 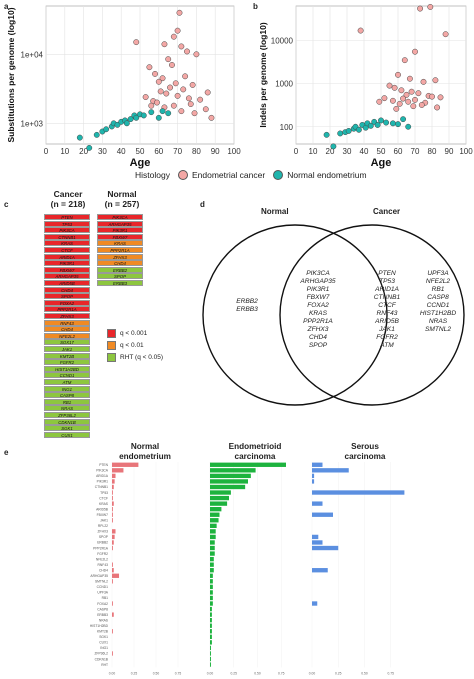 I want to click on q-label-2: q < 0.01, so click(x=132, y=345).